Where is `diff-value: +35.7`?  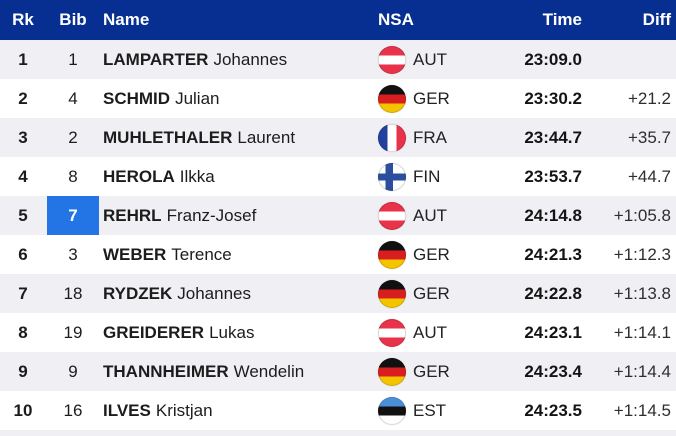
diff-value: +35.7 is located at coordinates (649, 137).